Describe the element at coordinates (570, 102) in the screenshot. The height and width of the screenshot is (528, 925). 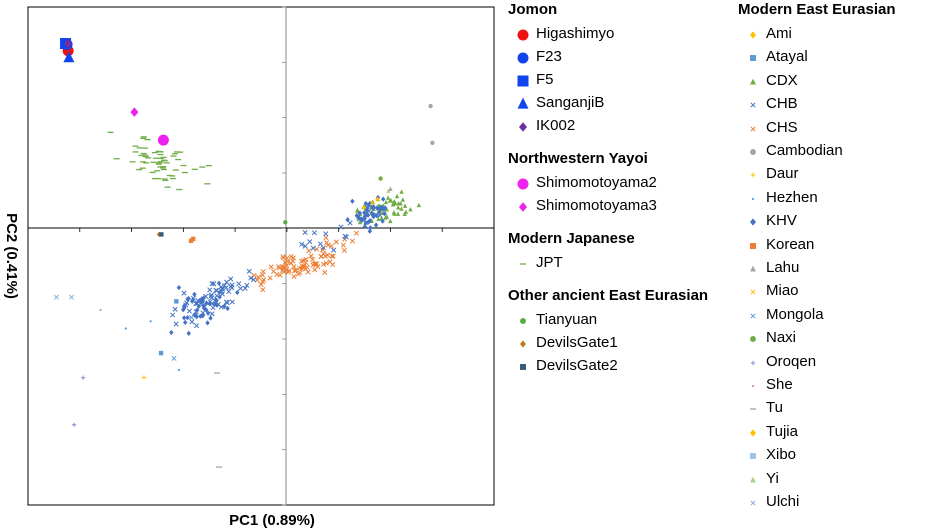
I see `legend-item-label: SanganjiB` at that location.